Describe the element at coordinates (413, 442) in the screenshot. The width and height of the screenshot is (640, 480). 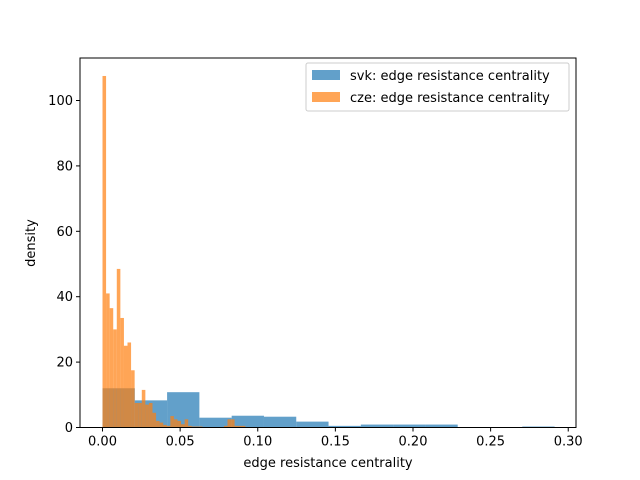
I see `x-tick-label: 0.20` at that location.